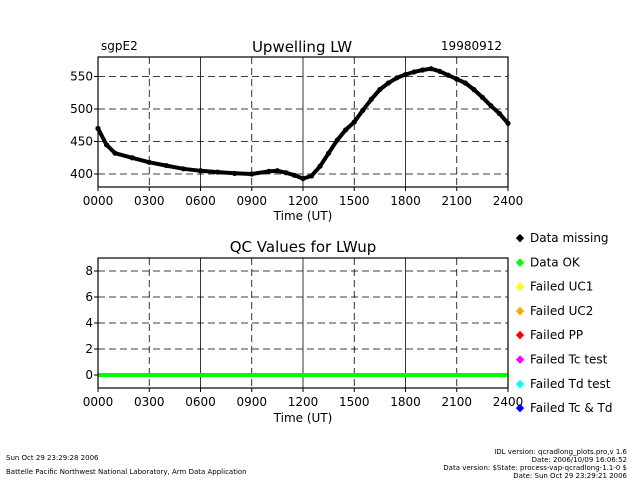 The width and height of the screenshot is (640, 480). I want to click on legend-label: Data OK, so click(555, 262).